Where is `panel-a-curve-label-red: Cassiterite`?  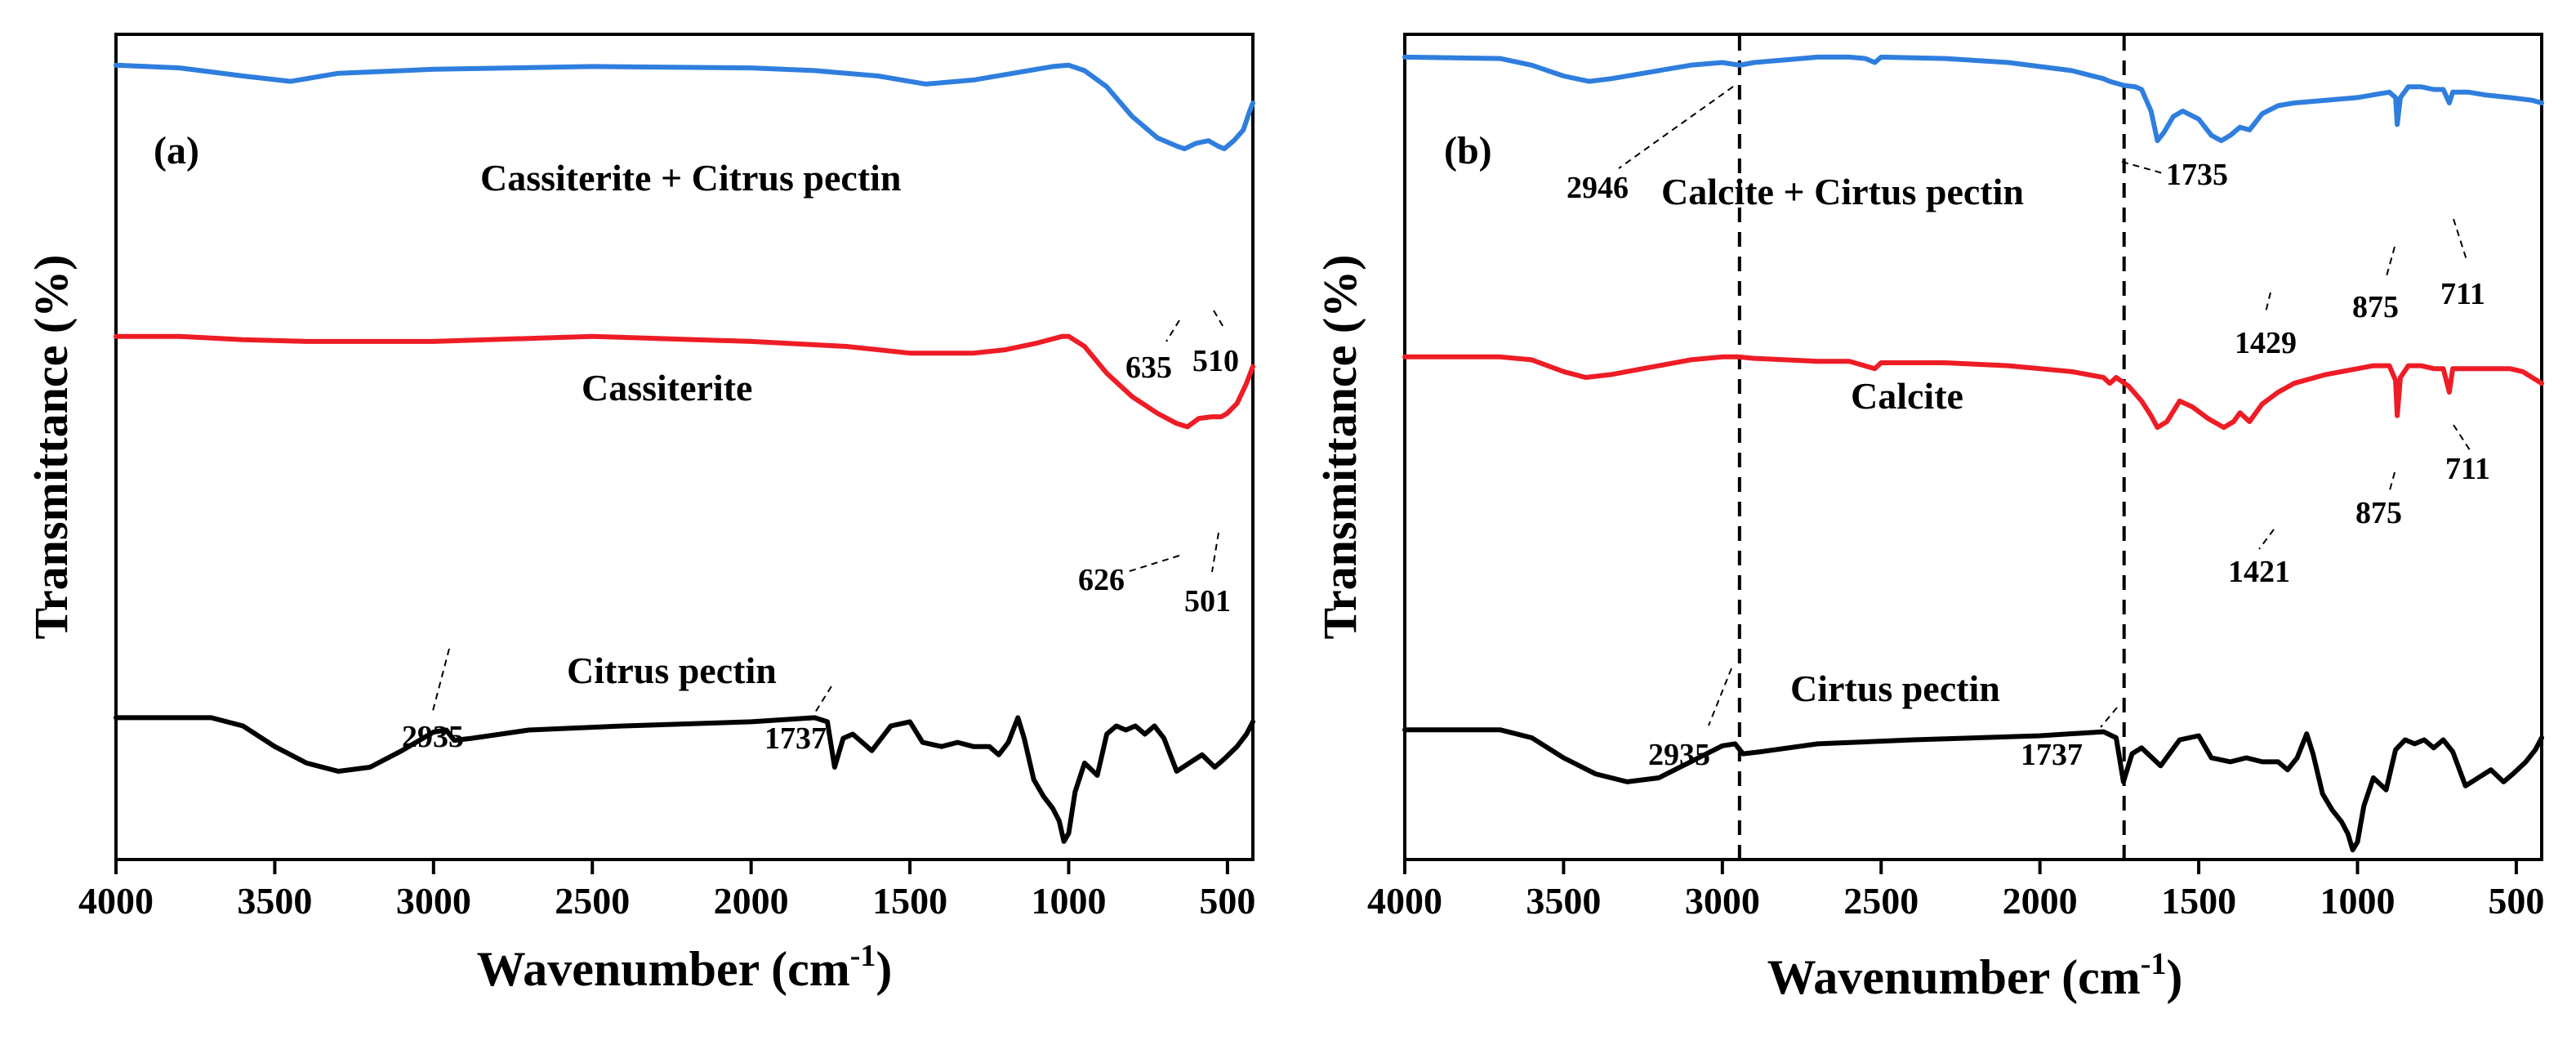 panel-a-curve-label-red: Cassiterite is located at coordinates (667, 388).